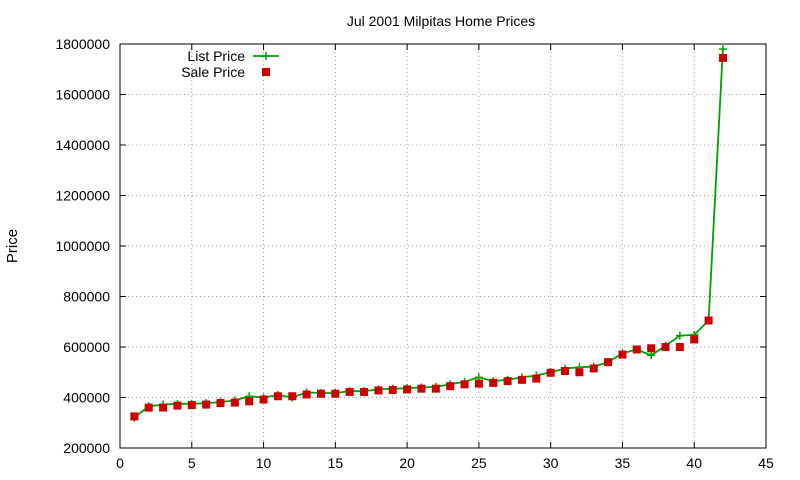 This screenshot has width=800, height=480. What do you see at coordinates (264, 463) in the screenshot?
I see `x-tick-label: 10` at bounding box center [264, 463].